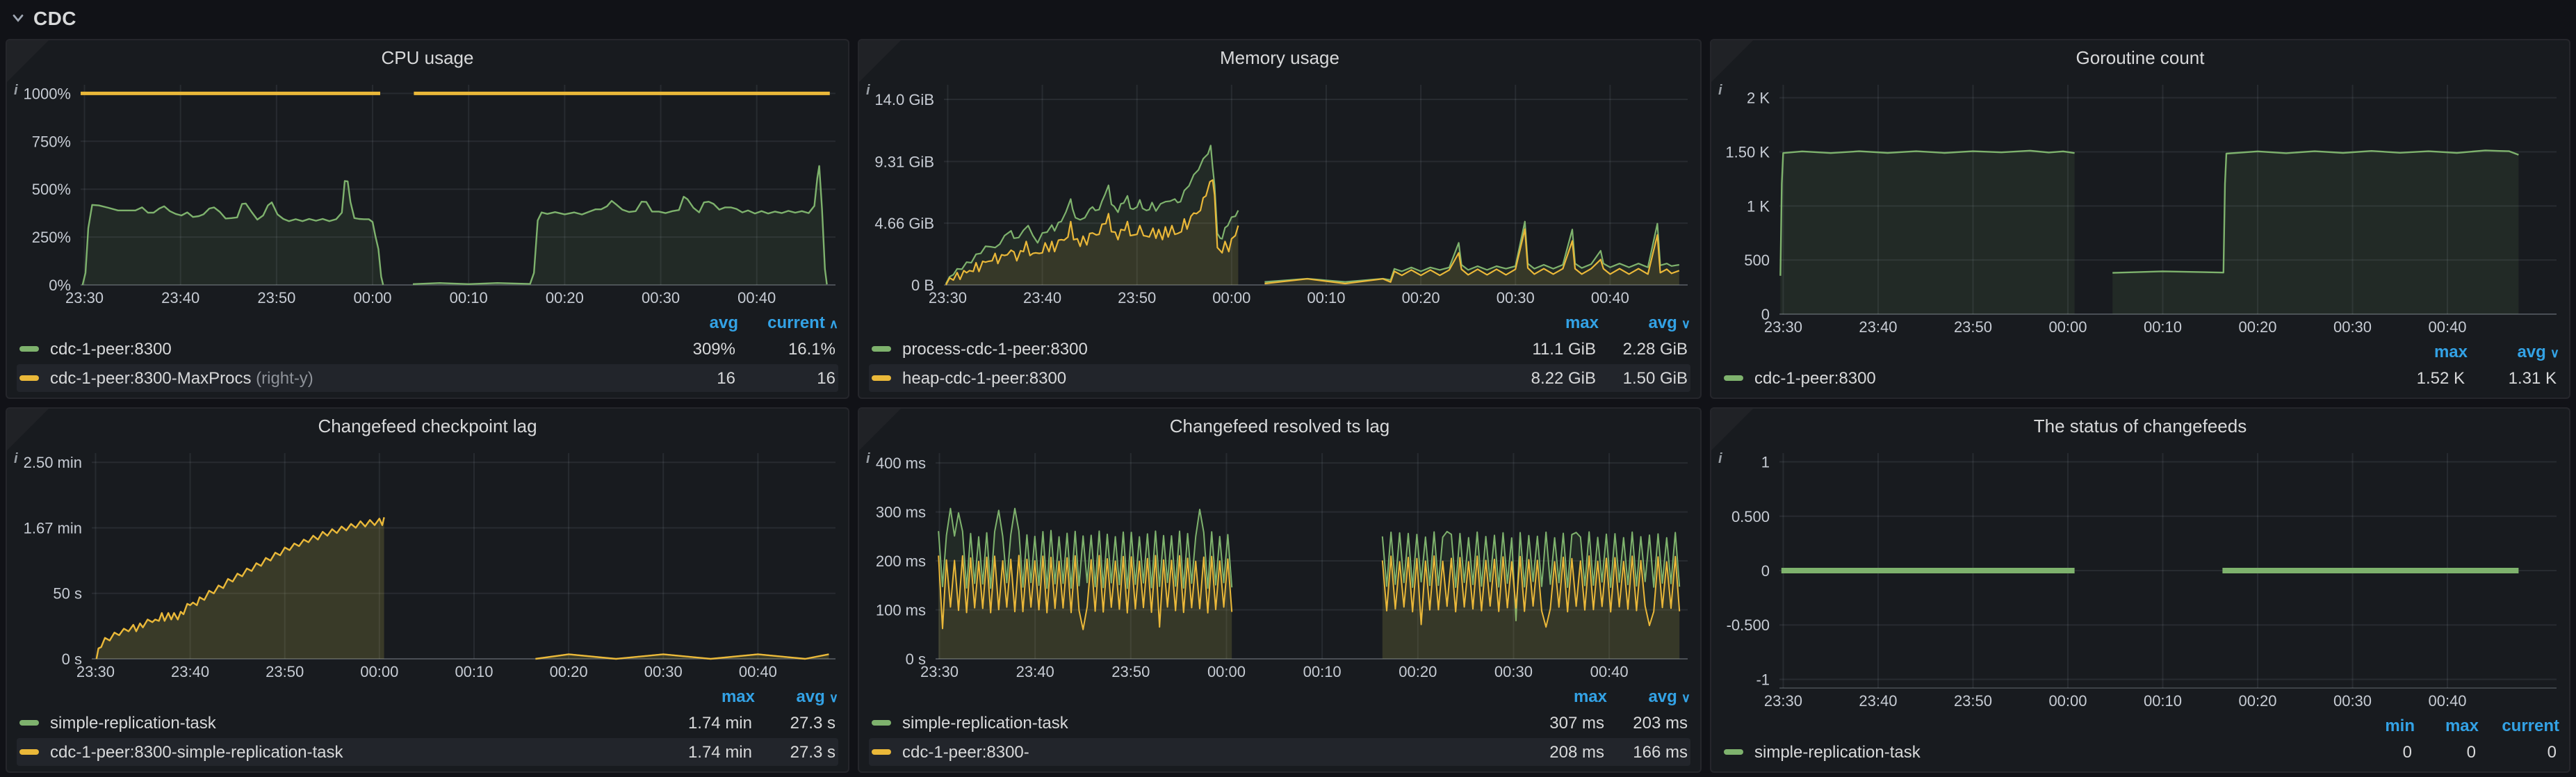  I want to click on legend-value: 11.1 GiB, so click(1564, 349).